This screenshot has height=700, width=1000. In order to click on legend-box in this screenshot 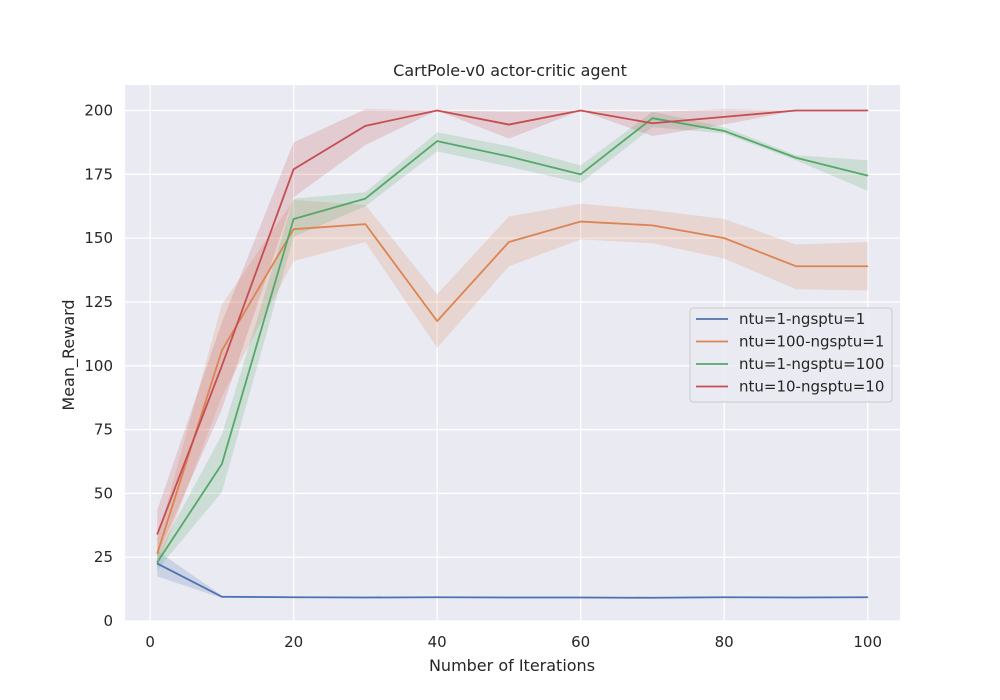, I will do `click(791, 355)`.